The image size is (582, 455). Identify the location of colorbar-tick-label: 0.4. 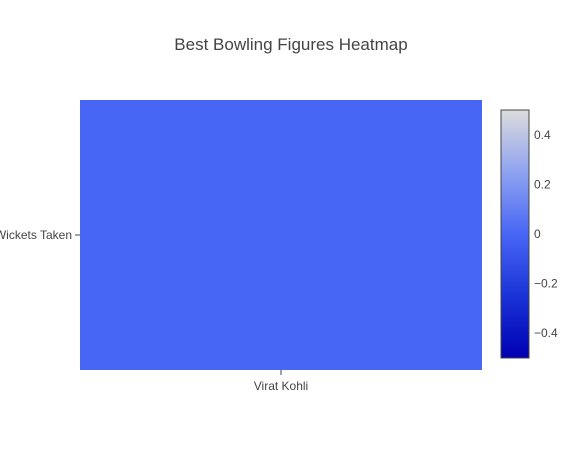
(542, 135).